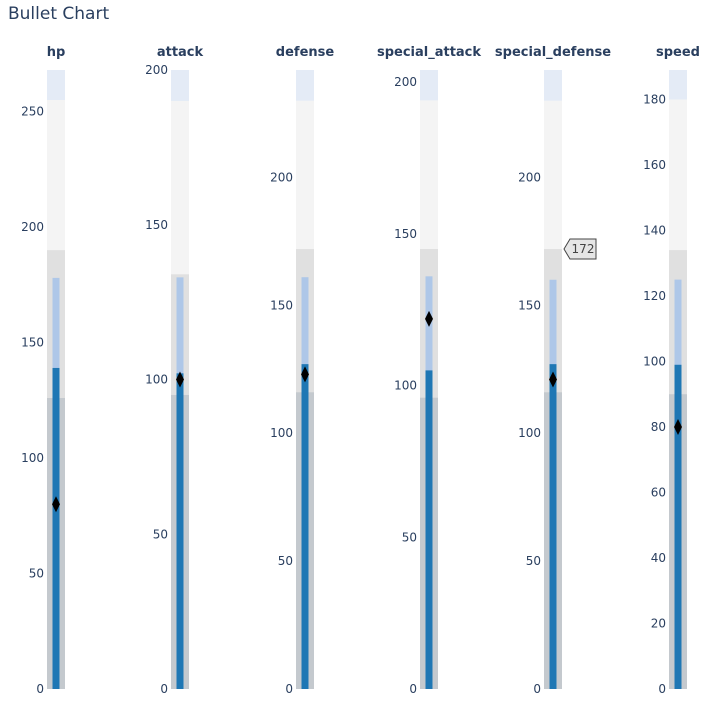  What do you see at coordinates (658, 558) in the screenshot?
I see `y-tick-label: 40` at bounding box center [658, 558].